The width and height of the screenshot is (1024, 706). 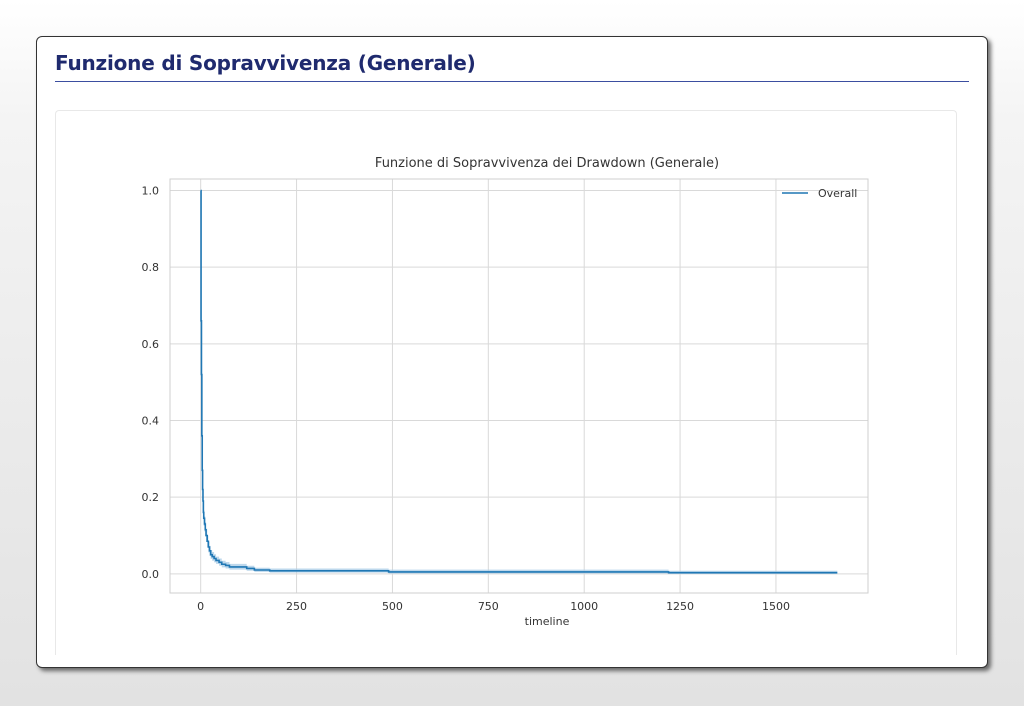 What do you see at coordinates (584, 606) in the screenshot?
I see `x-tick-label: 1000` at bounding box center [584, 606].